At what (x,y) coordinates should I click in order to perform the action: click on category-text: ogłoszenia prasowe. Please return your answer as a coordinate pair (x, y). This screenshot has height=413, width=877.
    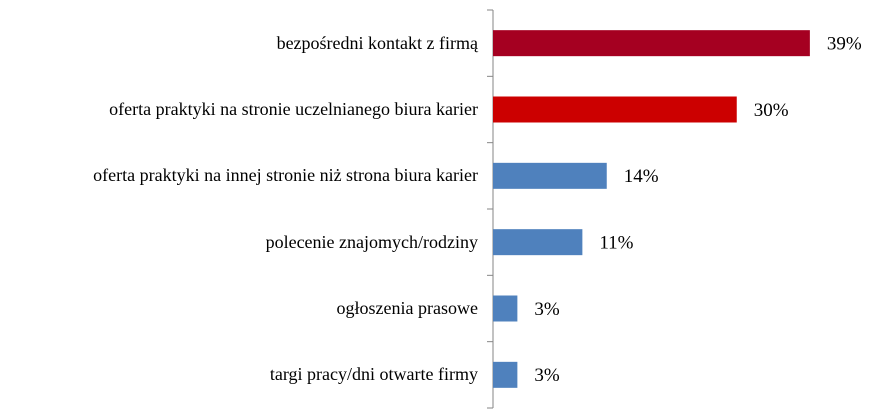
    Looking at the image, I should click on (407, 307).